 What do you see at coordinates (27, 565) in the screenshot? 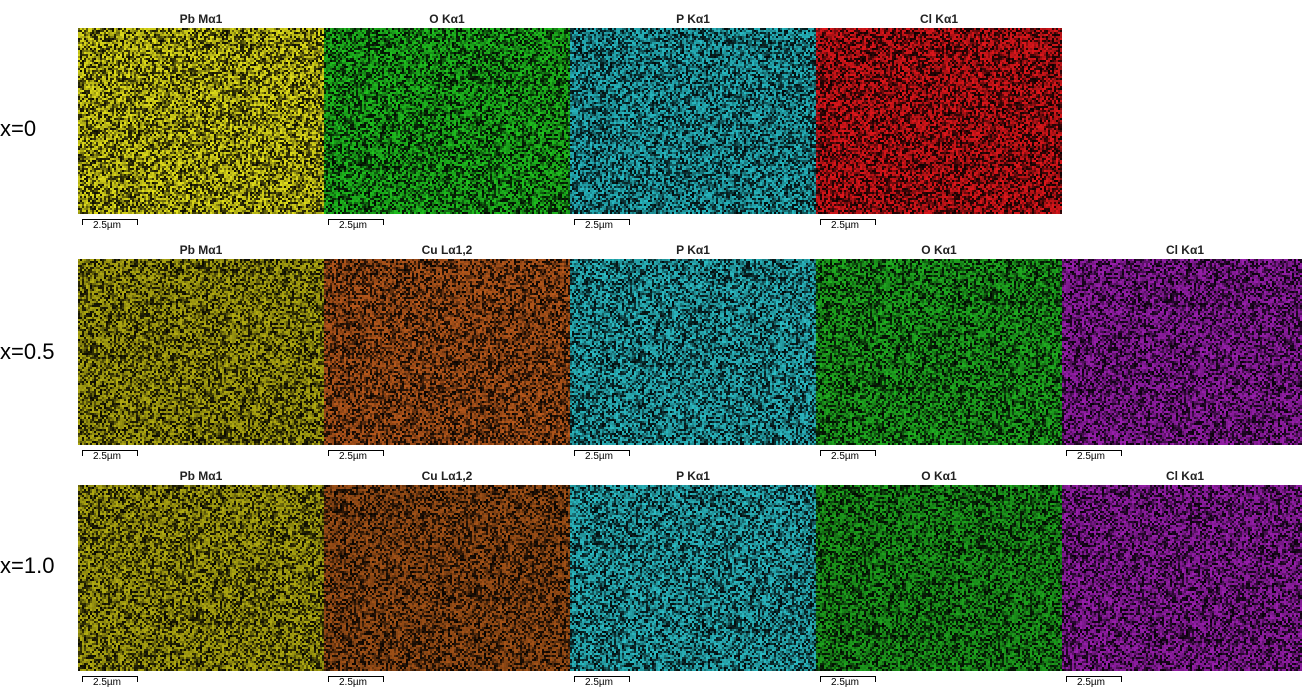
I see `row-label: x=1.0` at bounding box center [27, 565].